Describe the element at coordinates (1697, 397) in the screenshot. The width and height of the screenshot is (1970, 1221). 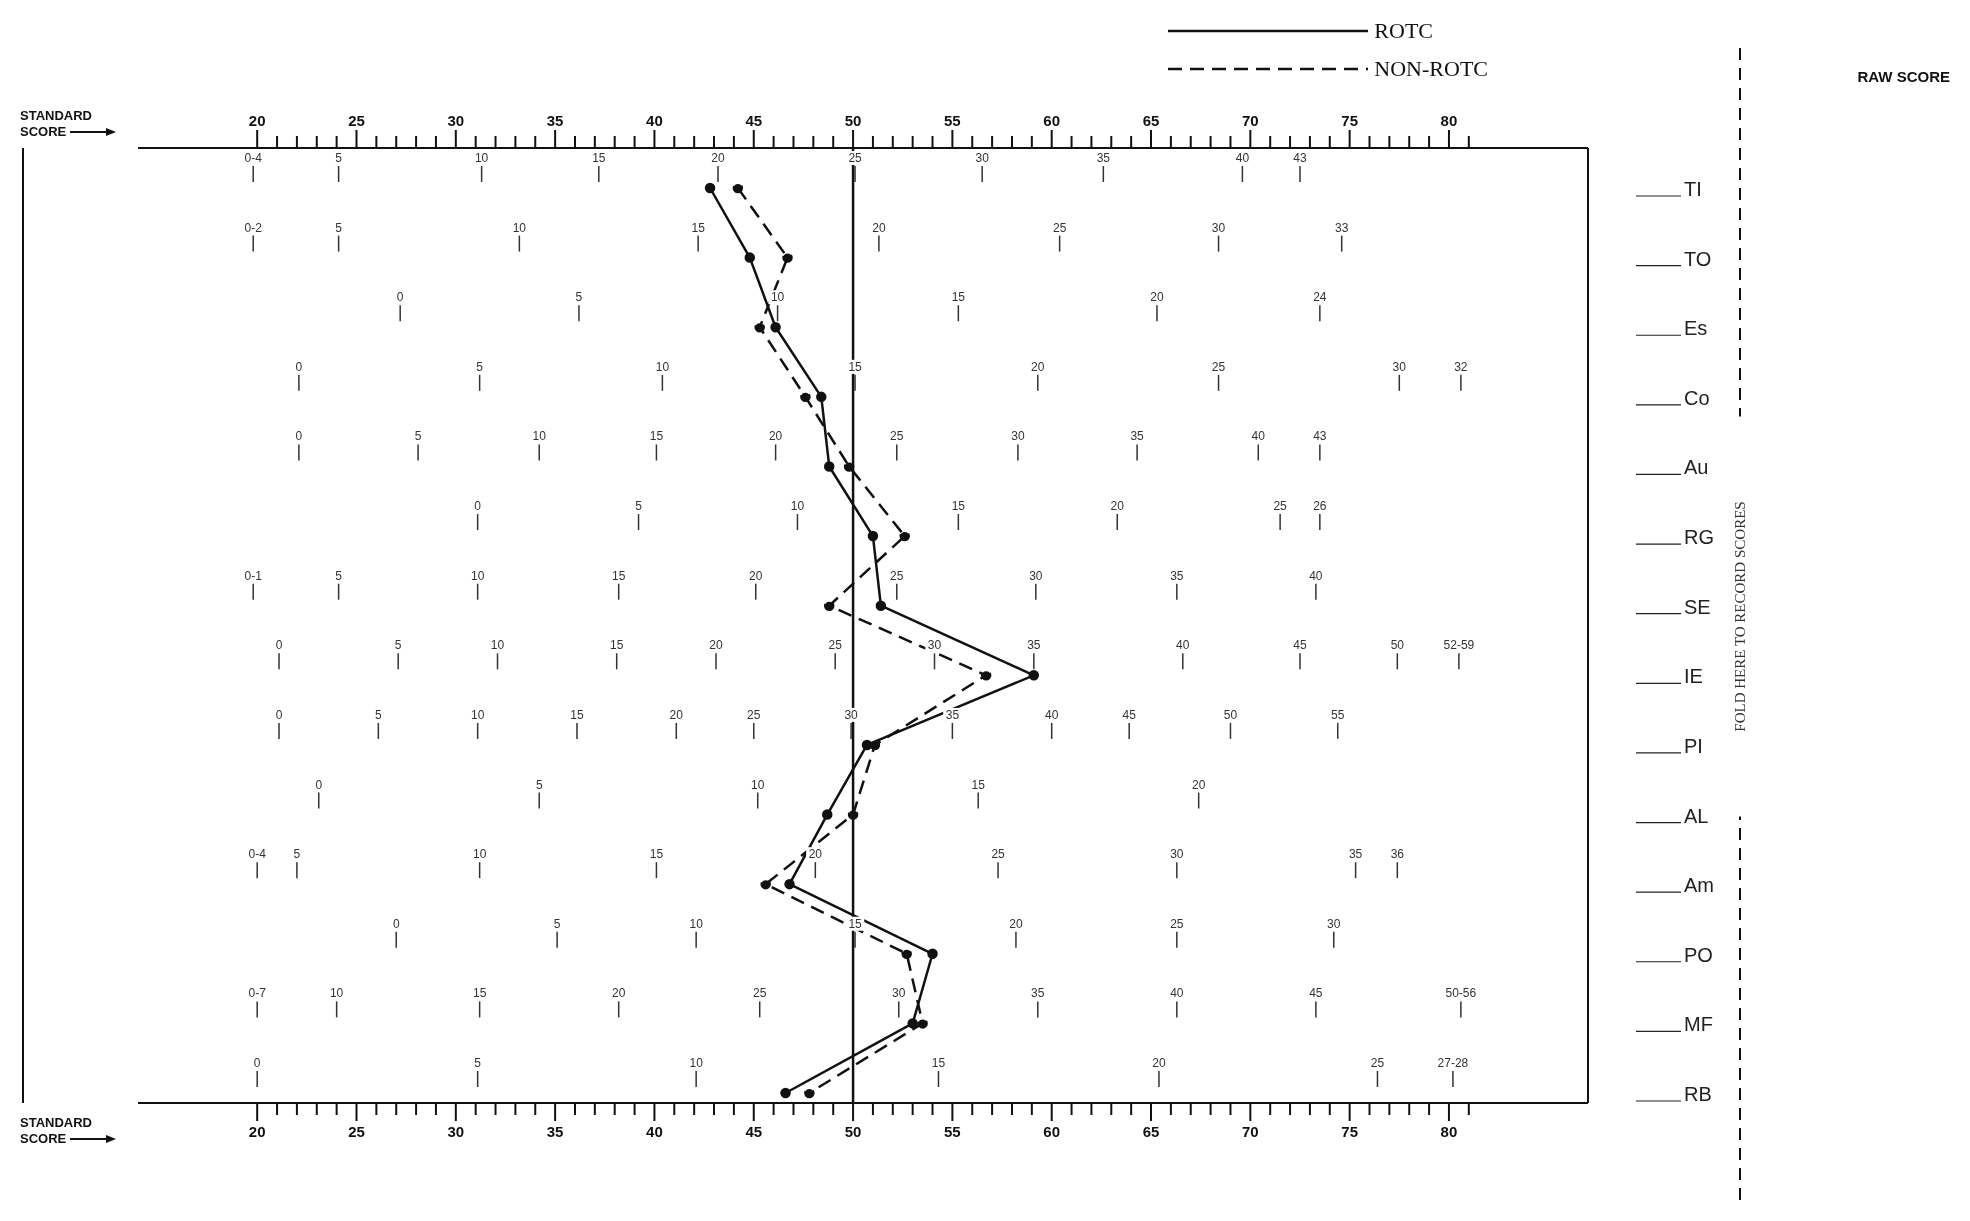
I see `y-tick-label: Co` at that location.